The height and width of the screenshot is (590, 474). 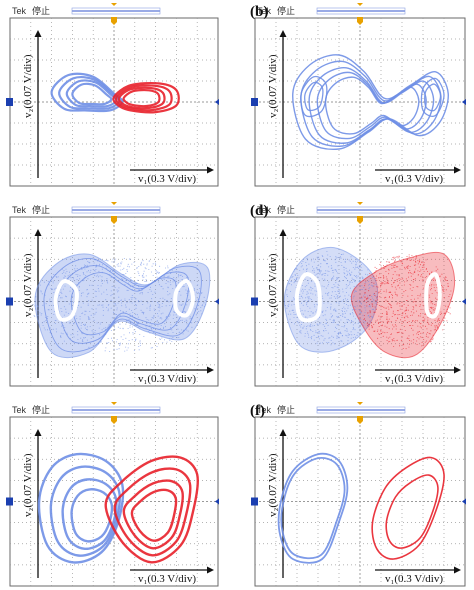 I want to click on panel-1: Tek 停止 v₂(0.07 V/div) v₁(0.3 V/div), so click(x=112, y=95).